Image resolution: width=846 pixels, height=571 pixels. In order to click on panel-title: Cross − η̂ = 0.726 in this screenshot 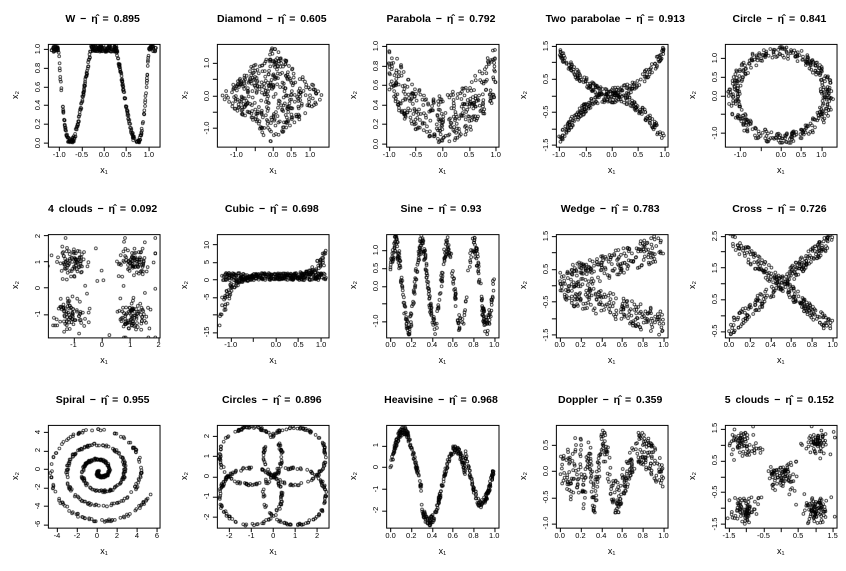, I will do `click(779, 209)`.